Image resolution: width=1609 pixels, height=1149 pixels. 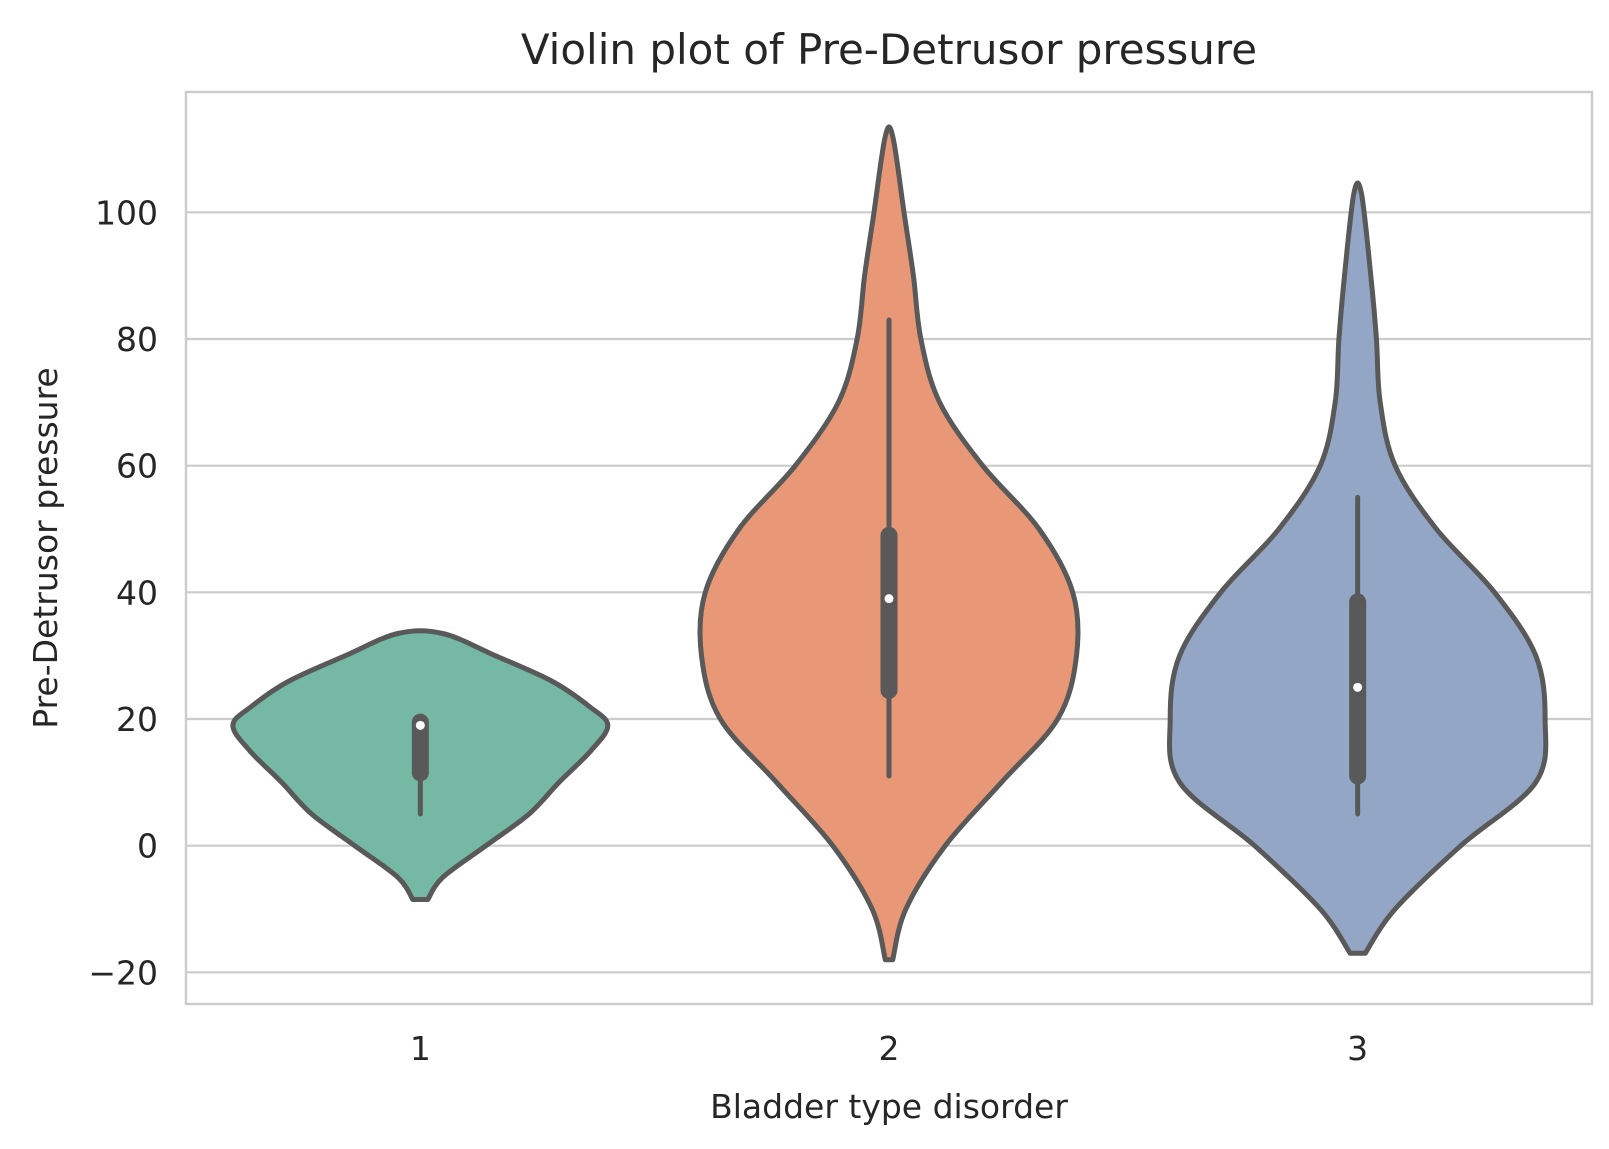 What do you see at coordinates (889, 1106) in the screenshot?
I see `x-axis-label: Bladder type disorder` at bounding box center [889, 1106].